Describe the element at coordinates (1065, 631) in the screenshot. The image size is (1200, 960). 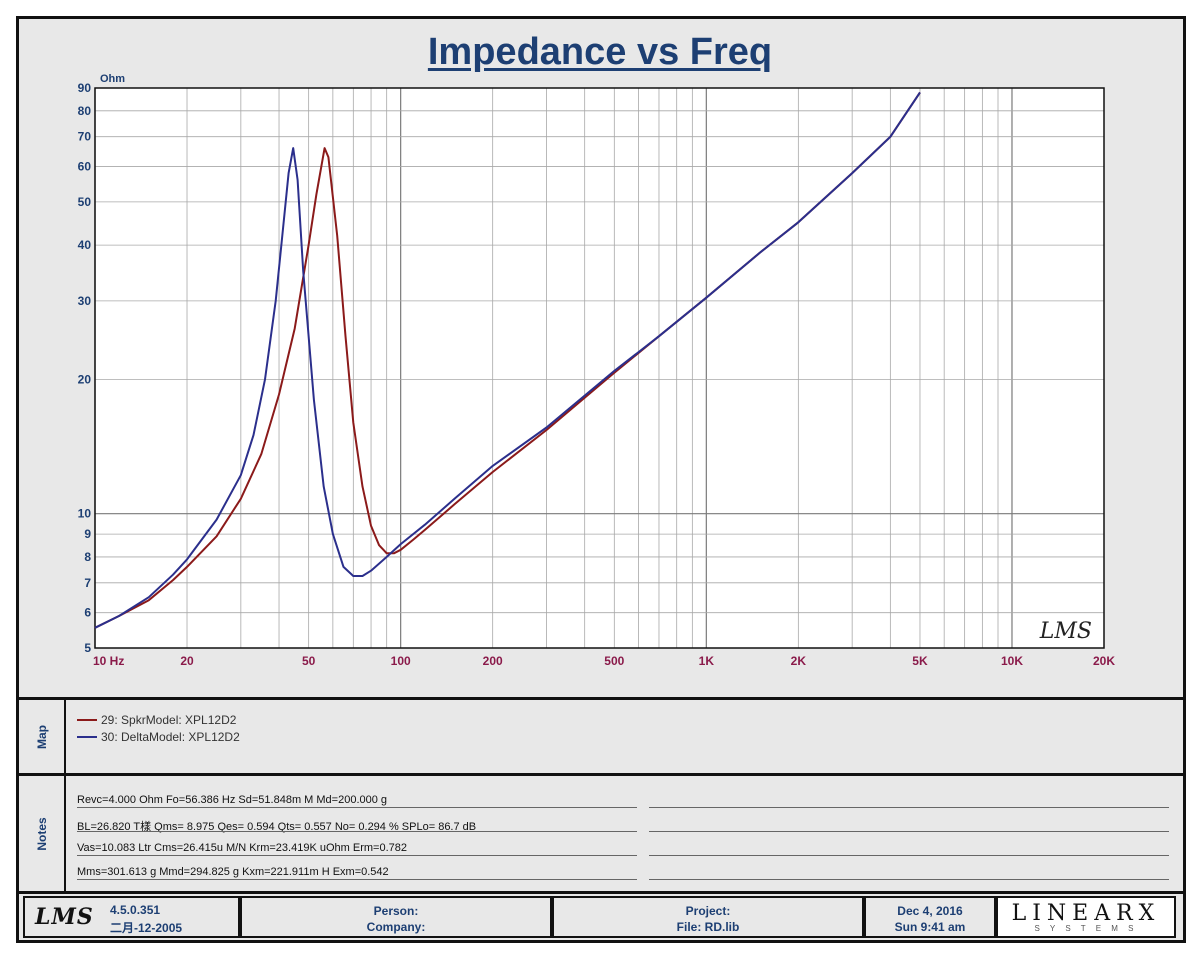
I see `lms-watermark: LMS` at that location.